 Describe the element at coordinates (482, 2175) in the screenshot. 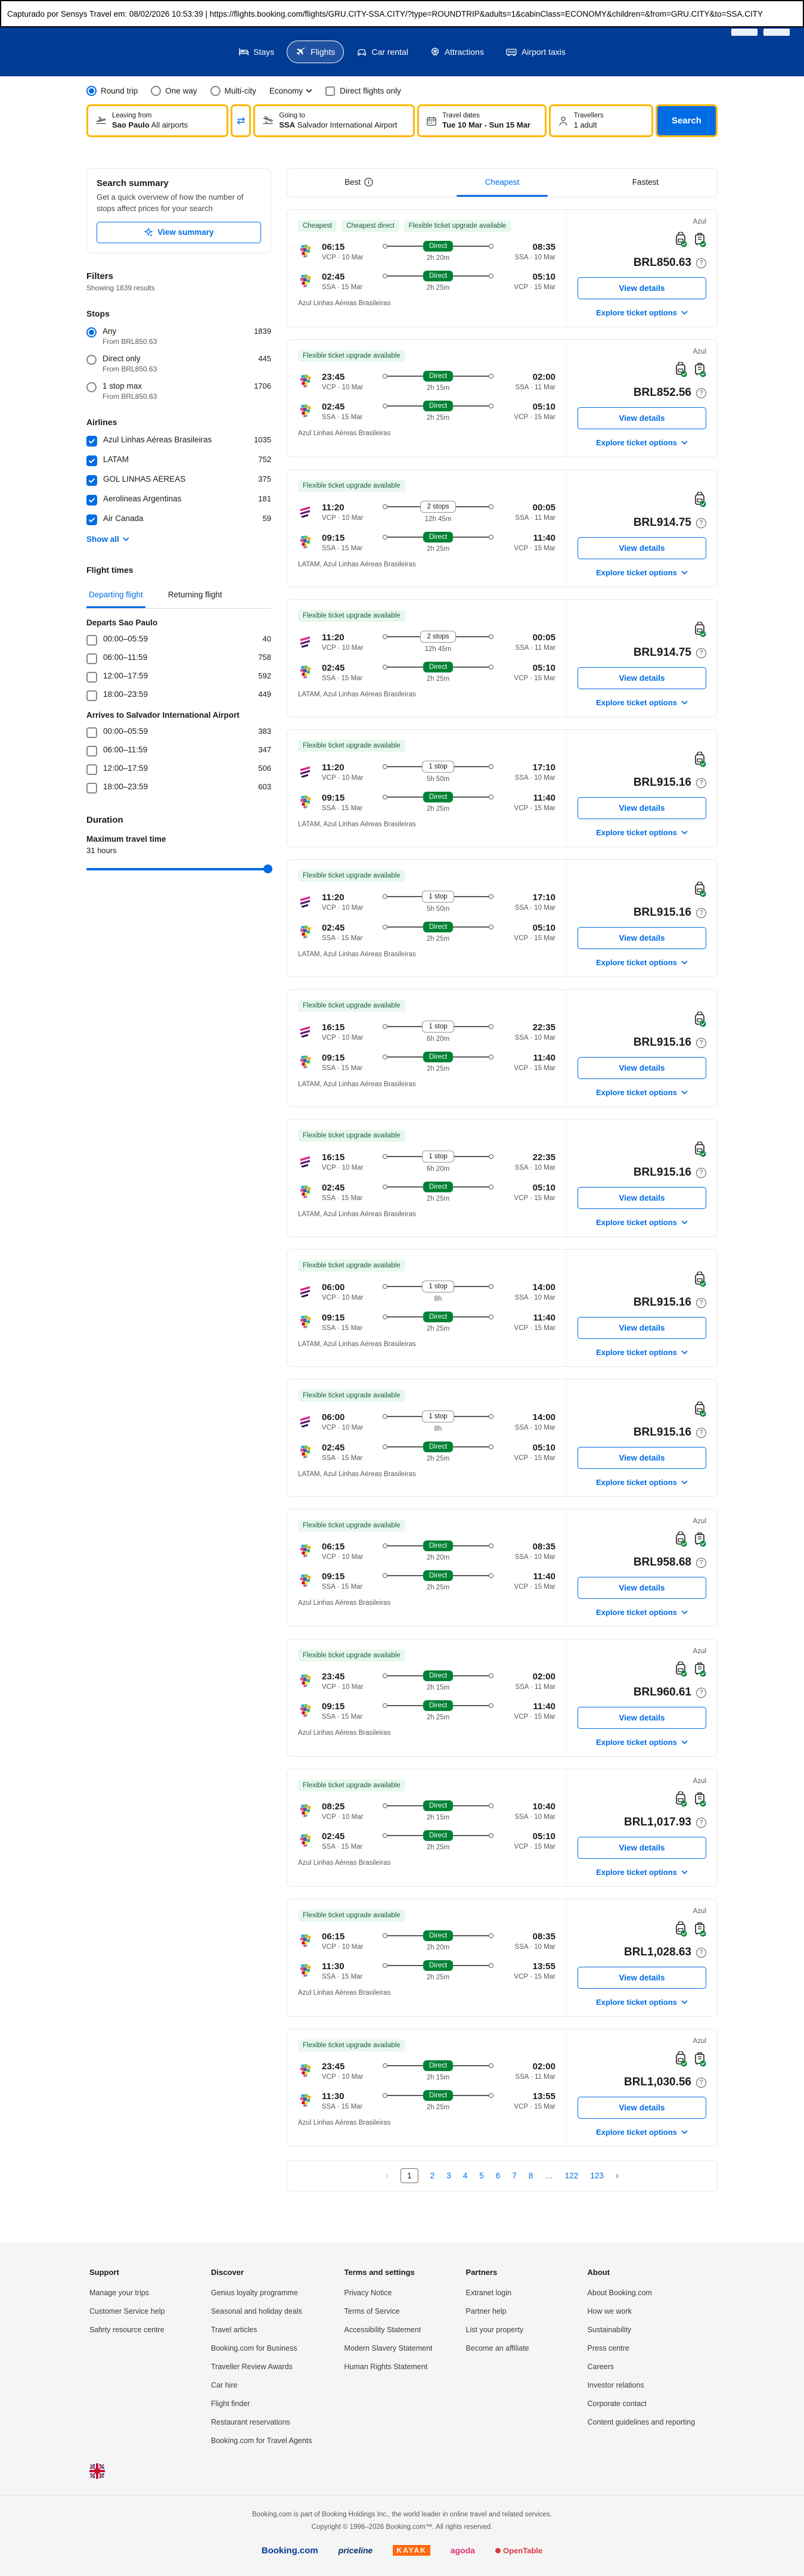

I see `pagination-page-5: 5` at that location.